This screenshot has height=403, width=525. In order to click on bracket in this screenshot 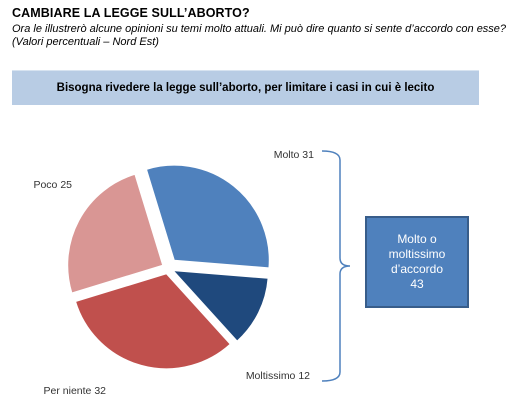, I will do `click(336, 266)`.